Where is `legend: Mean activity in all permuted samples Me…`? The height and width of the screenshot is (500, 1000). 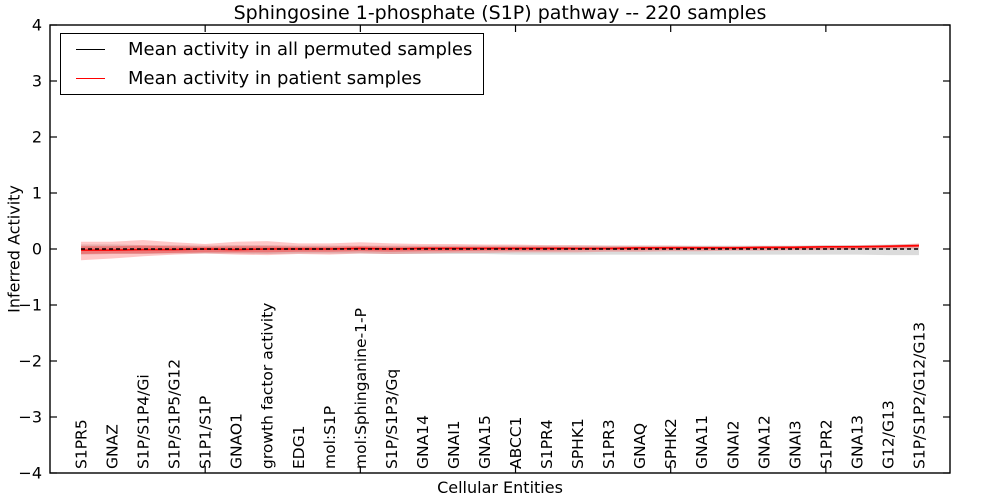
legend: Mean activity in all permuted samples Me… is located at coordinates (272, 64).